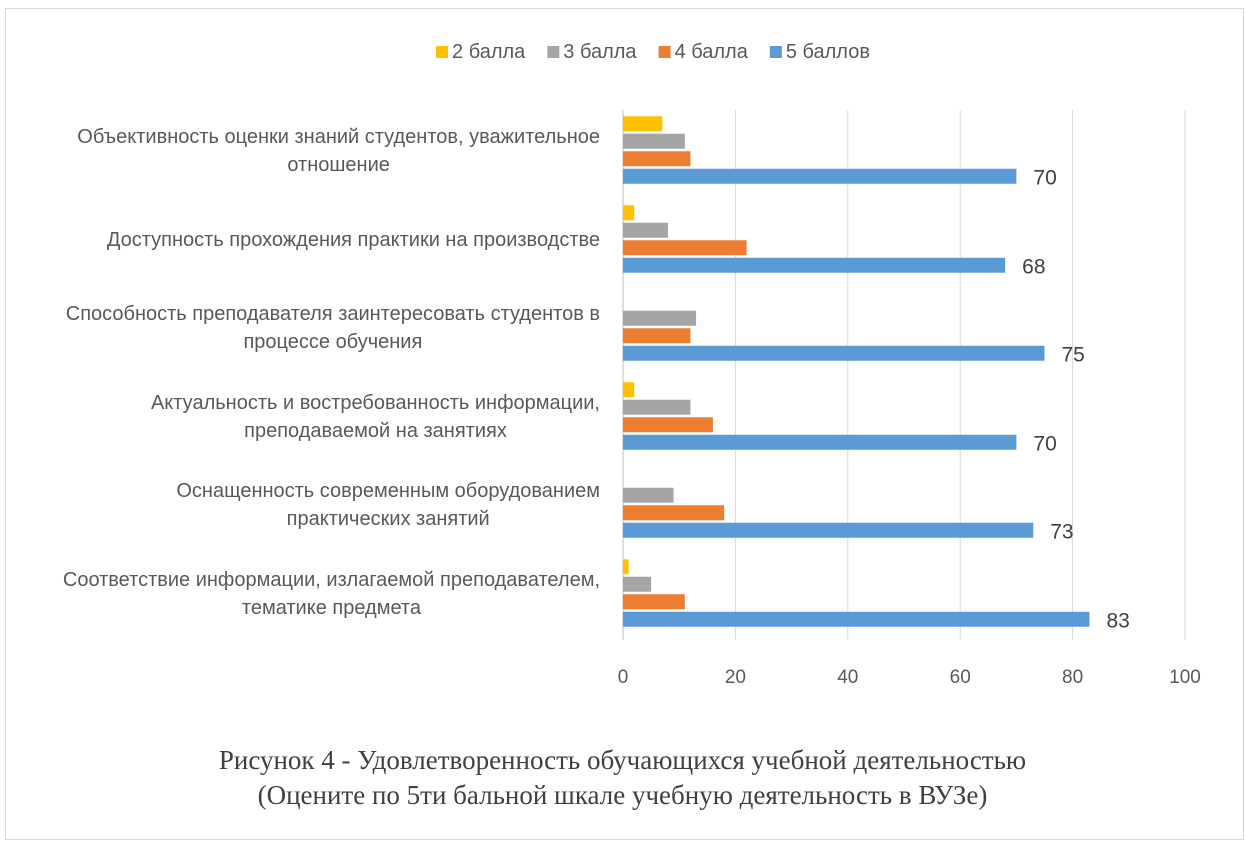  I want to click on legend-label: 4 балла, so click(712, 52).